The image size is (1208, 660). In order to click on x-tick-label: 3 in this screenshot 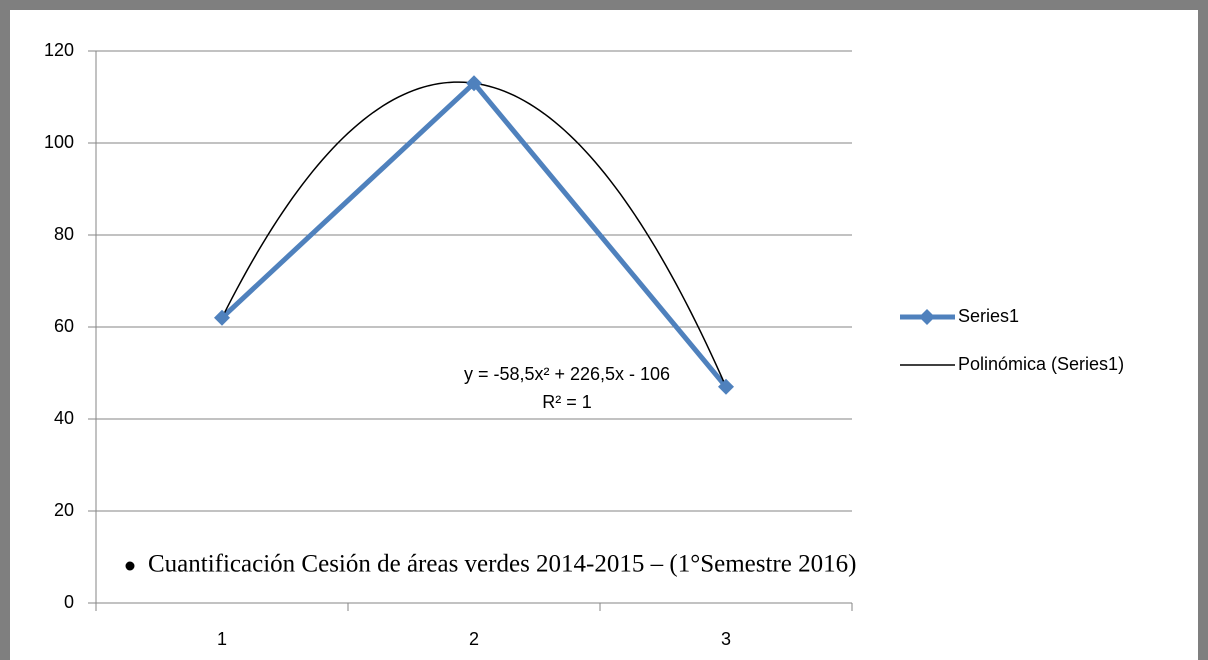, I will do `click(726, 639)`.